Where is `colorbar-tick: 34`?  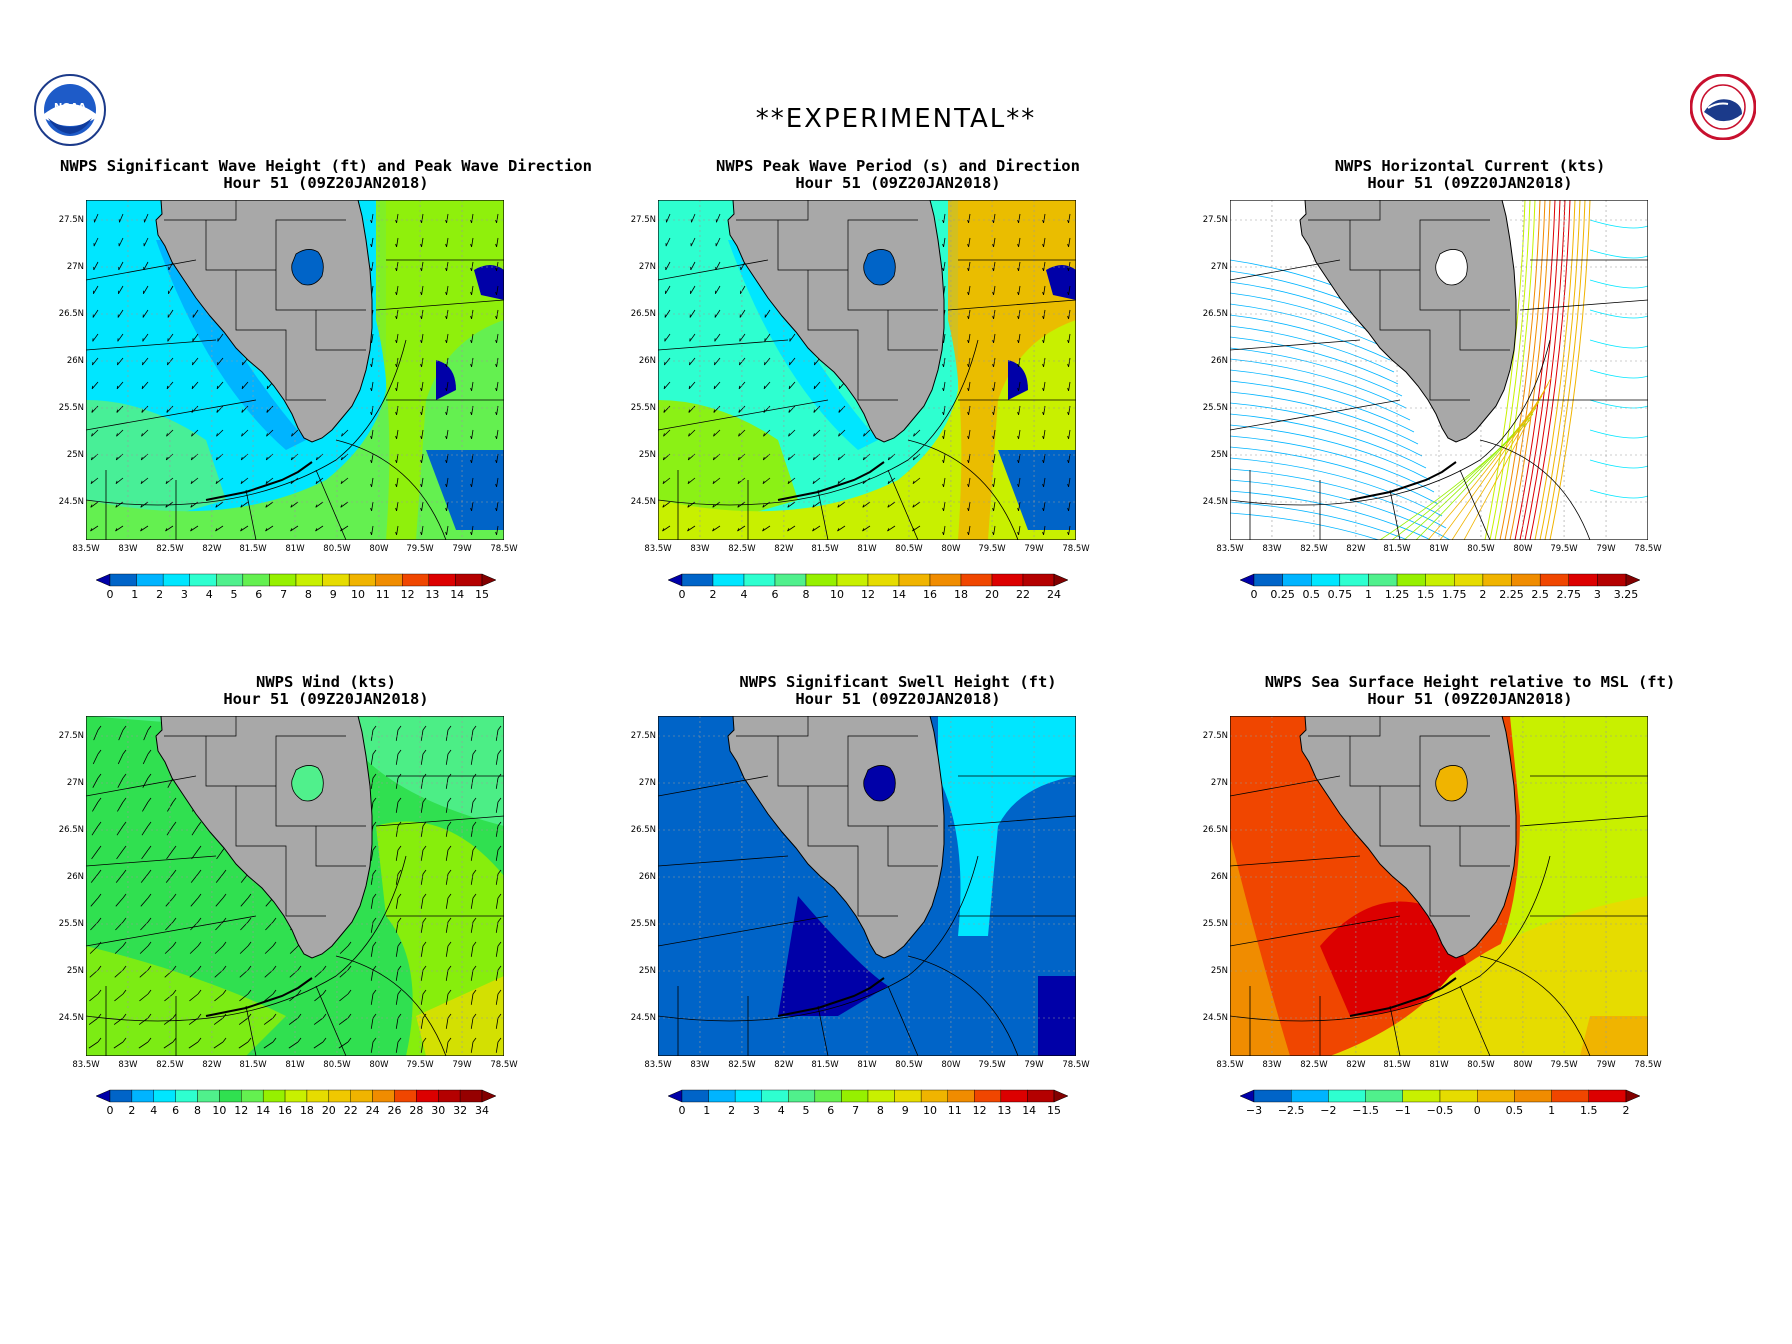
colorbar-tick: 34 is located at coordinates (482, 1110).